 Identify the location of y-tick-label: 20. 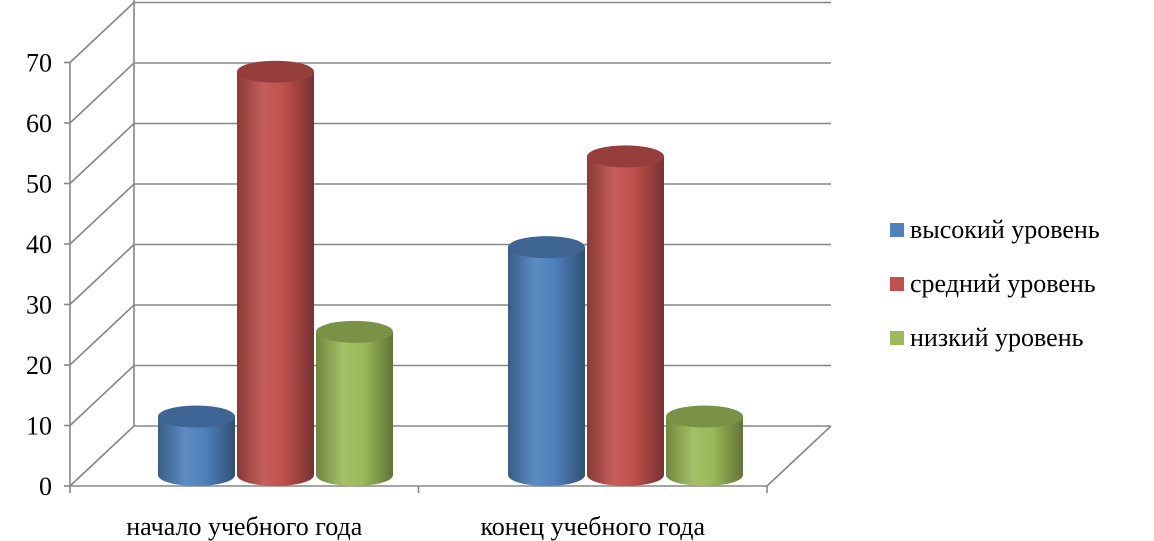
(39, 365).